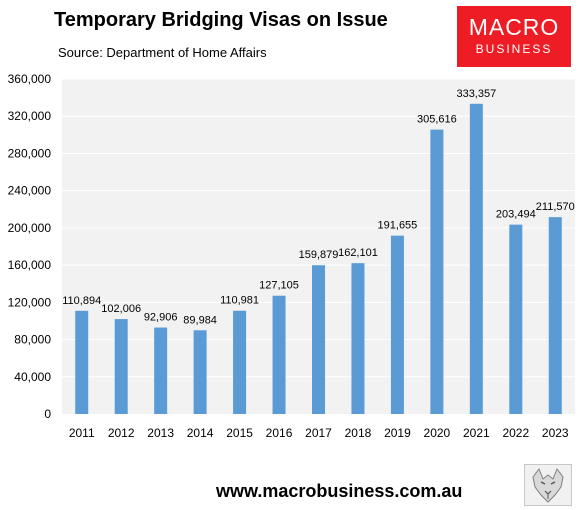 The image size is (582, 510). I want to click on data-label-2013: 92,906, so click(161, 318).